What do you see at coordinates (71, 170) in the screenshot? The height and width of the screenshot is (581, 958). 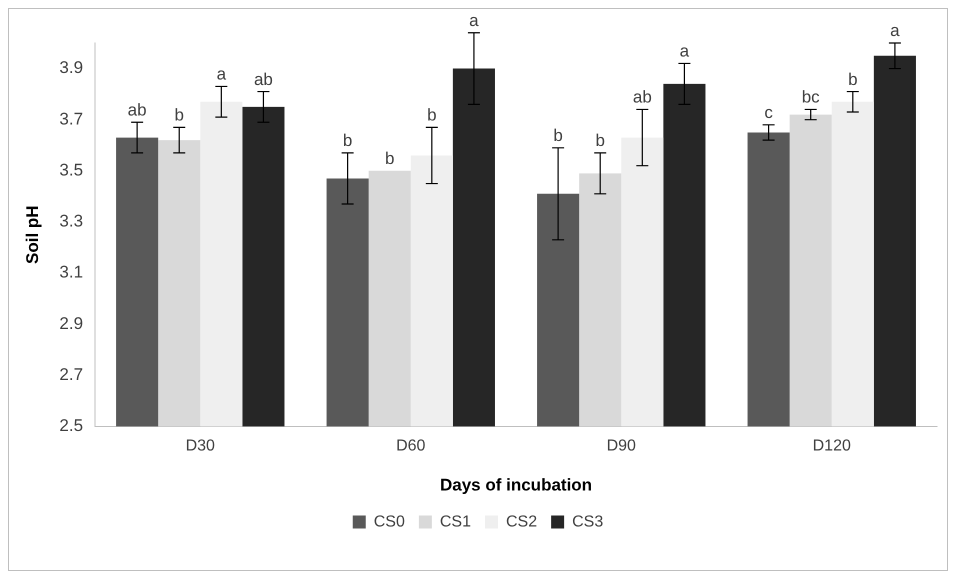 I see `y-tick-label: 3.5` at bounding box center [71, 170].